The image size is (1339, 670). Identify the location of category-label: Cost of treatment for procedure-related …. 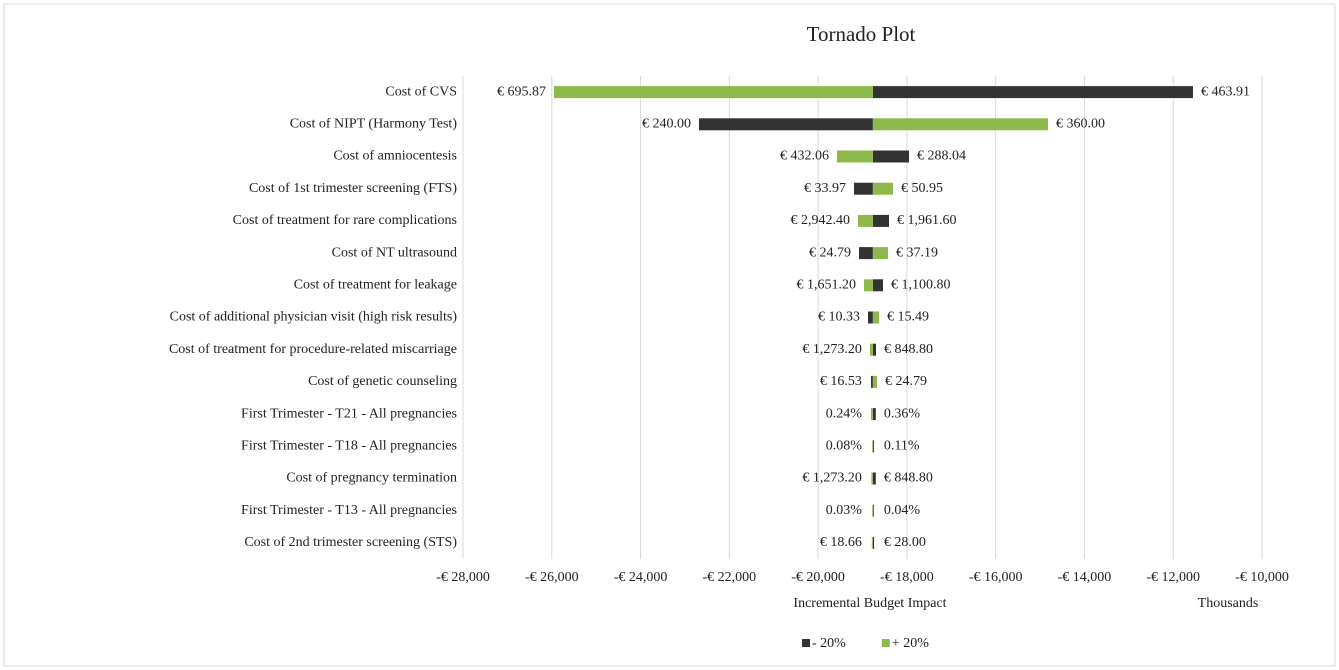
(313, 349).